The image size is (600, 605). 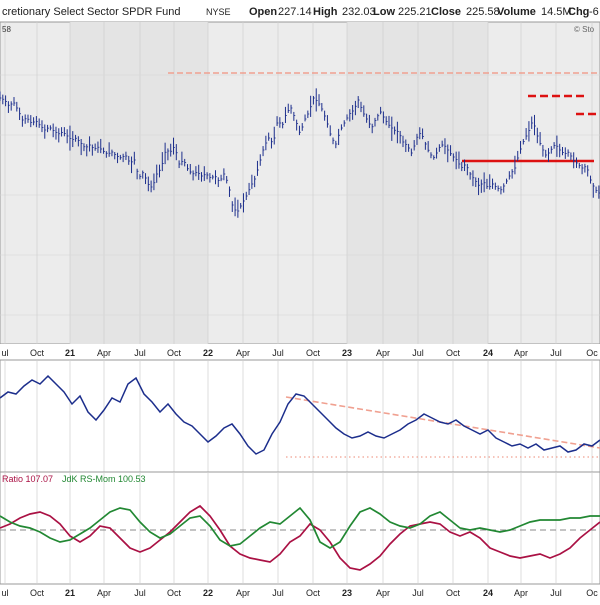 I want to click on ratio-line, so click(x=300, y=537).